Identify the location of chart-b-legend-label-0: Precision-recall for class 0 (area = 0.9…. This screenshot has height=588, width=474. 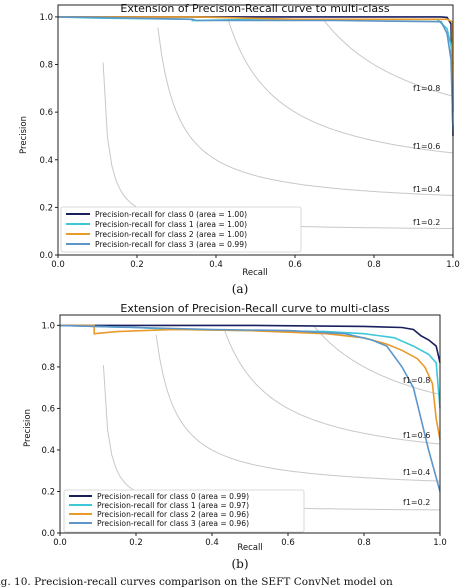
(173, 496).